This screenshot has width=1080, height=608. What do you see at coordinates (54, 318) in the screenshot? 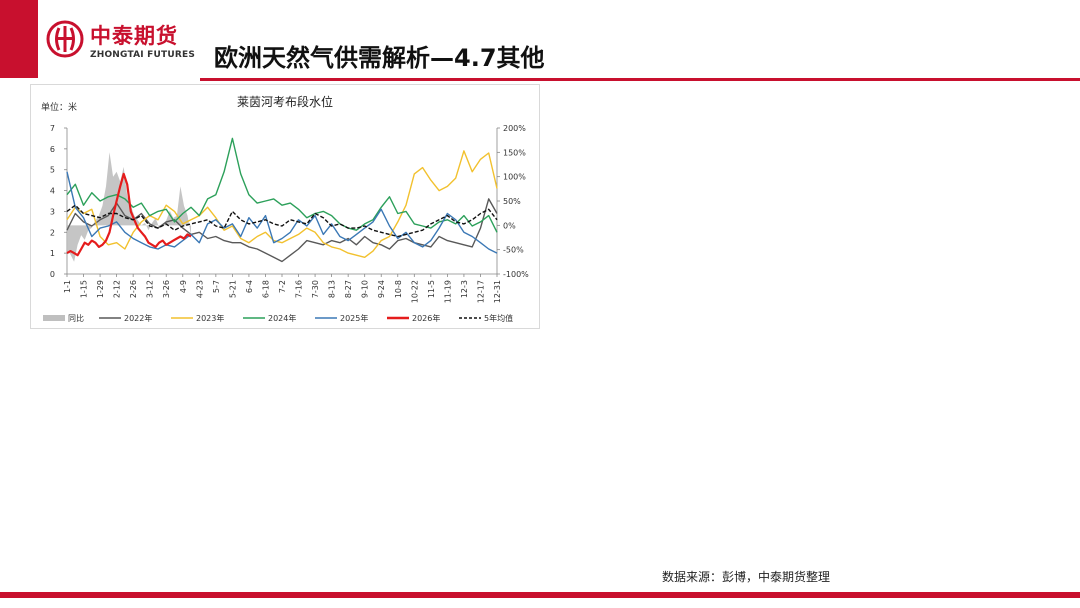
I see `legend-swatch` at bounding box center [54, 318].